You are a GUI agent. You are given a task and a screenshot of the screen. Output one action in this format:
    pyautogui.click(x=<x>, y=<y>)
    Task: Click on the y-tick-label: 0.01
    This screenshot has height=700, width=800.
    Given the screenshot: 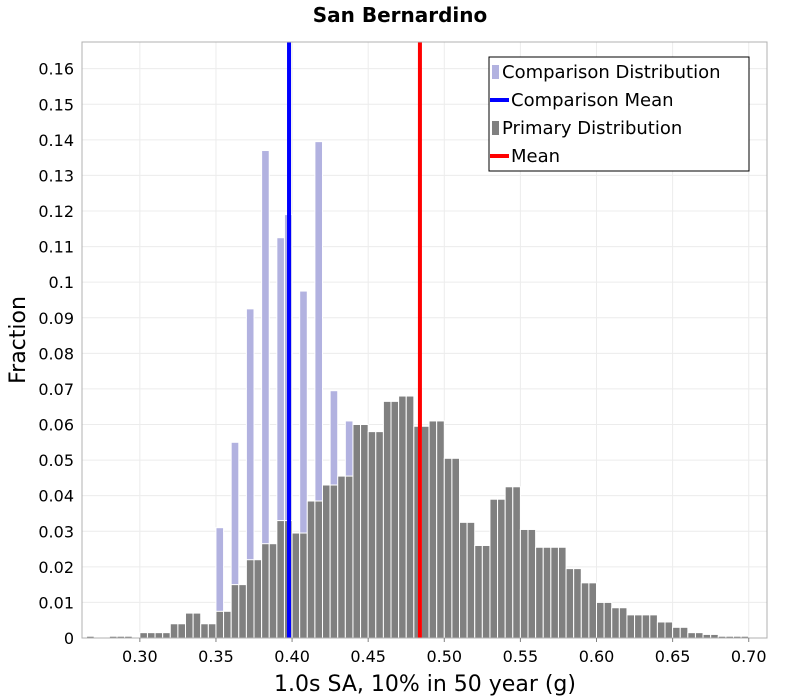 What is the action you would take?
    pyautogui.click(x=56, y=602)
    